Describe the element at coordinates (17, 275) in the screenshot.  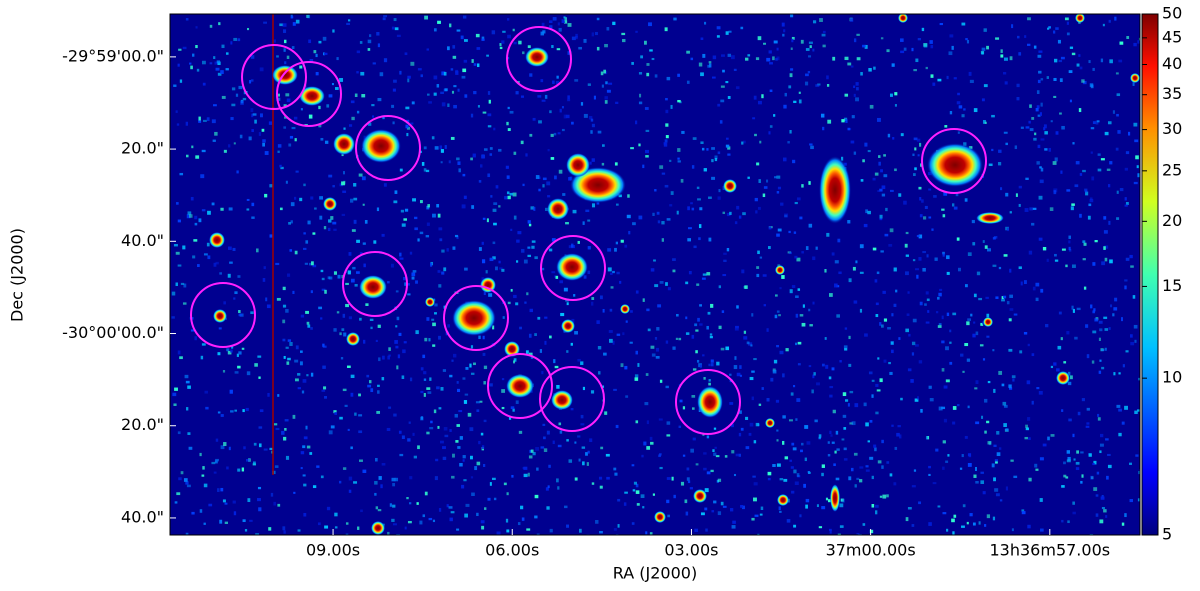
I see `y-axis-label: Dec (J2000)` at that location.